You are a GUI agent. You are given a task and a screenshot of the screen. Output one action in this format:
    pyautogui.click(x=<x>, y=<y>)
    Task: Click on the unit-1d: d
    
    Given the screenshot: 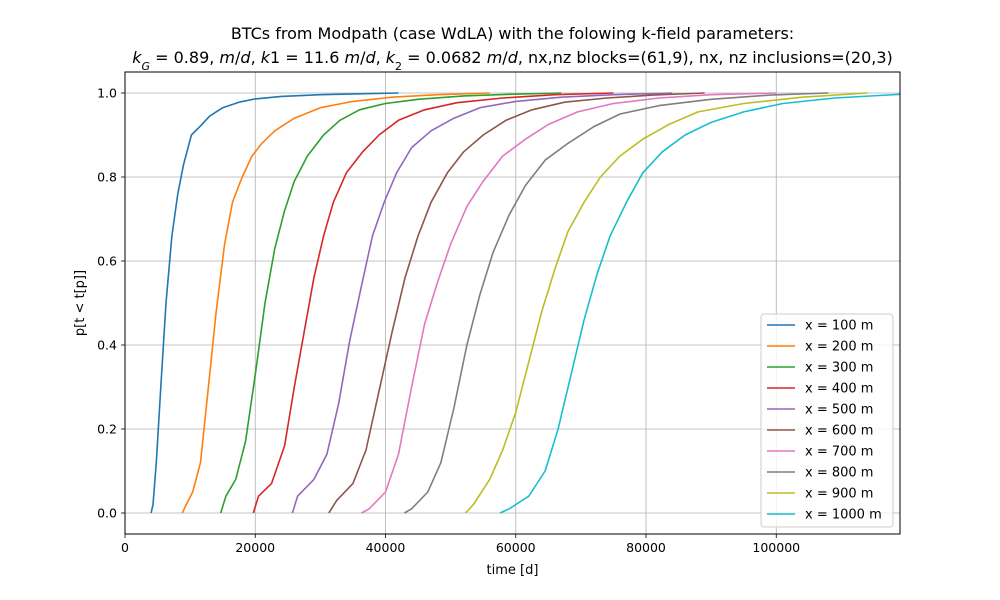 What is the action you would take?
    pyautogui.click(x=245, y=57)
    